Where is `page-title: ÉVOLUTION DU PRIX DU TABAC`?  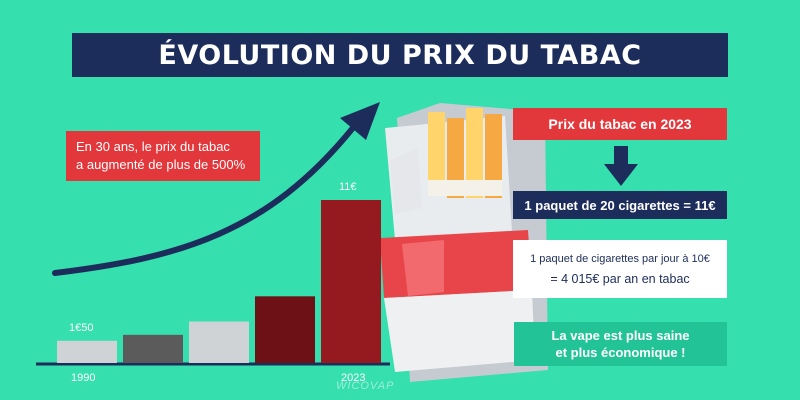 page-title: ÉVOLUTION DU PRIX DU TABAC is located at coordinates (400, 55).